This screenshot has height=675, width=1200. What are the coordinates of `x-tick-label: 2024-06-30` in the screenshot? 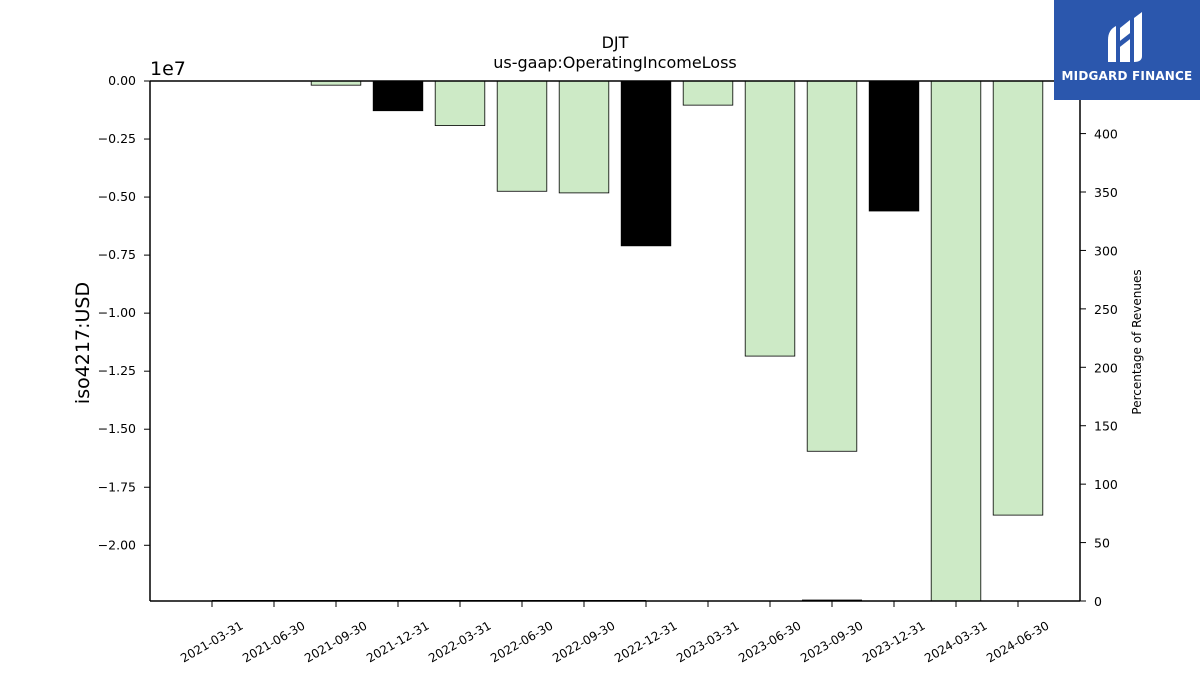 It's located at (1017, 641).